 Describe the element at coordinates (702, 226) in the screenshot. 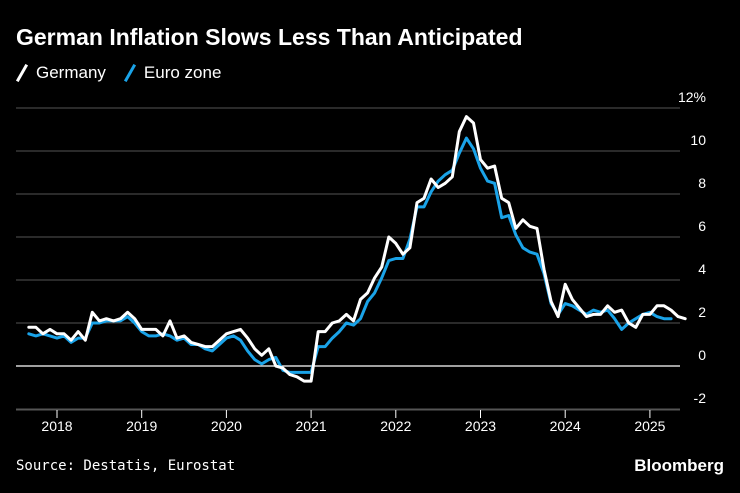

I see `y-tick-label: 6` at that location.